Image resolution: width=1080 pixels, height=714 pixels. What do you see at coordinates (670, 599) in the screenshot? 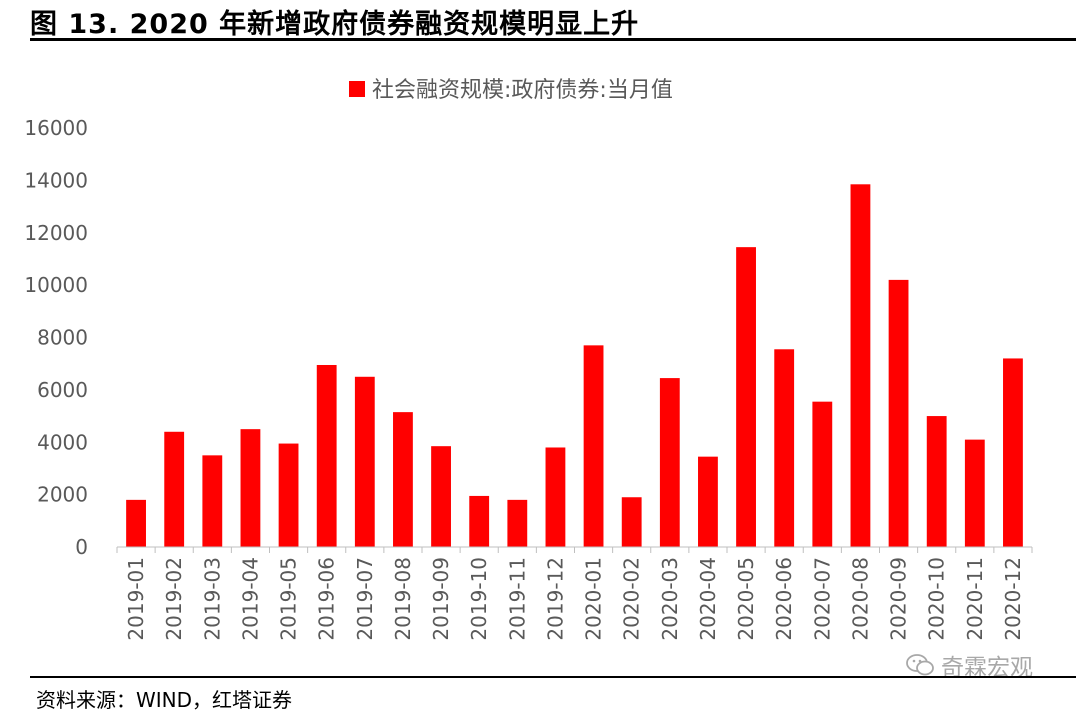
I see `x-tick-label: 2020-03` at bounding box center [670, 599].